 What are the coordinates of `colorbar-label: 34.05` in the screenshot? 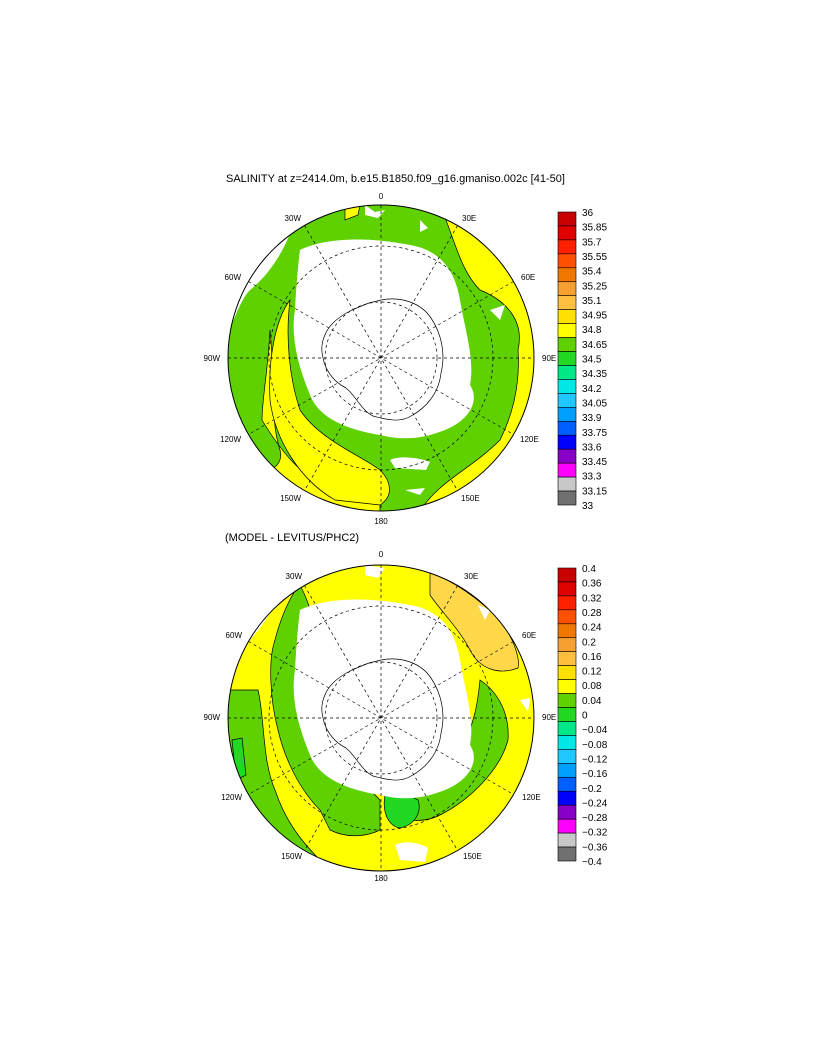 It's located at (594, 403).